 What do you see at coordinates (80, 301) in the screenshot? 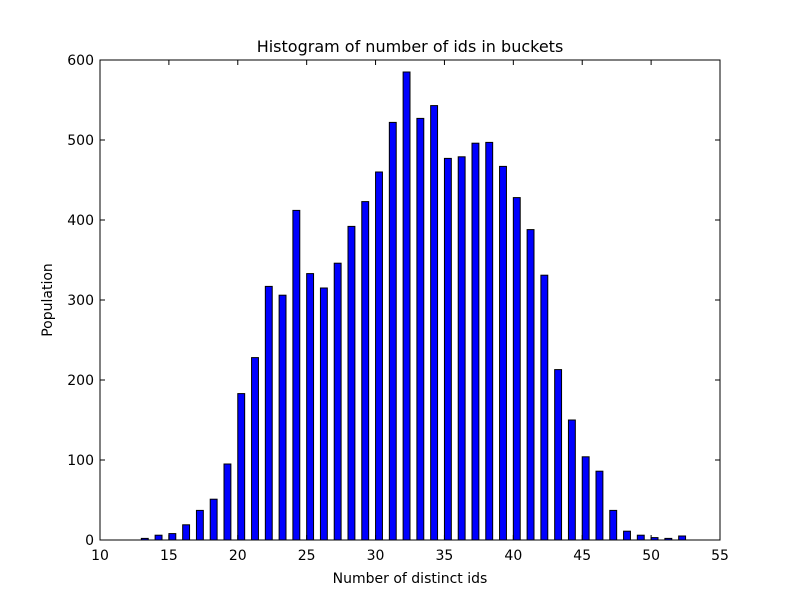
I see `y-tick-label: 300` at bounding box center [80, 301].